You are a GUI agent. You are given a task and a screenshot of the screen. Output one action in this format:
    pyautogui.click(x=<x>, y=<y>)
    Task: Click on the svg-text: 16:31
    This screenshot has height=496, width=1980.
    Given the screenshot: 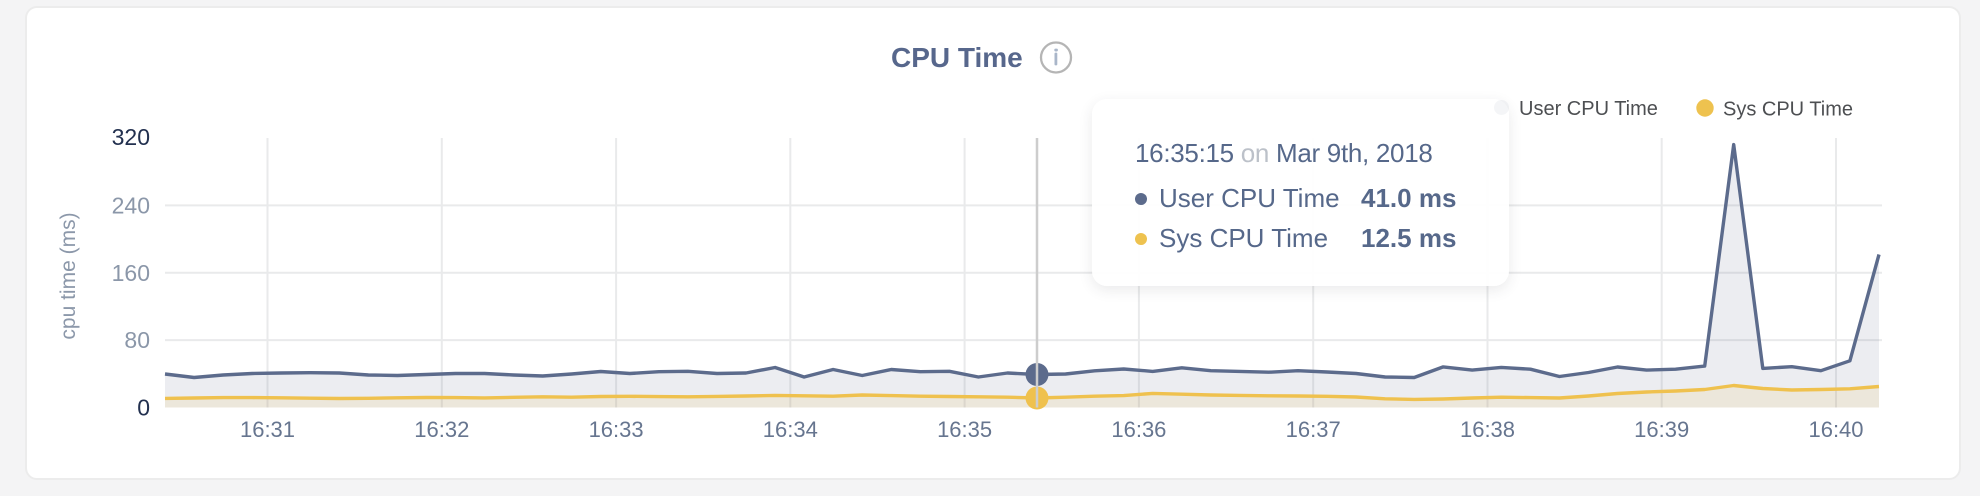 What is the action you would take?
    pyautogui.click(x=267, y=429)
    